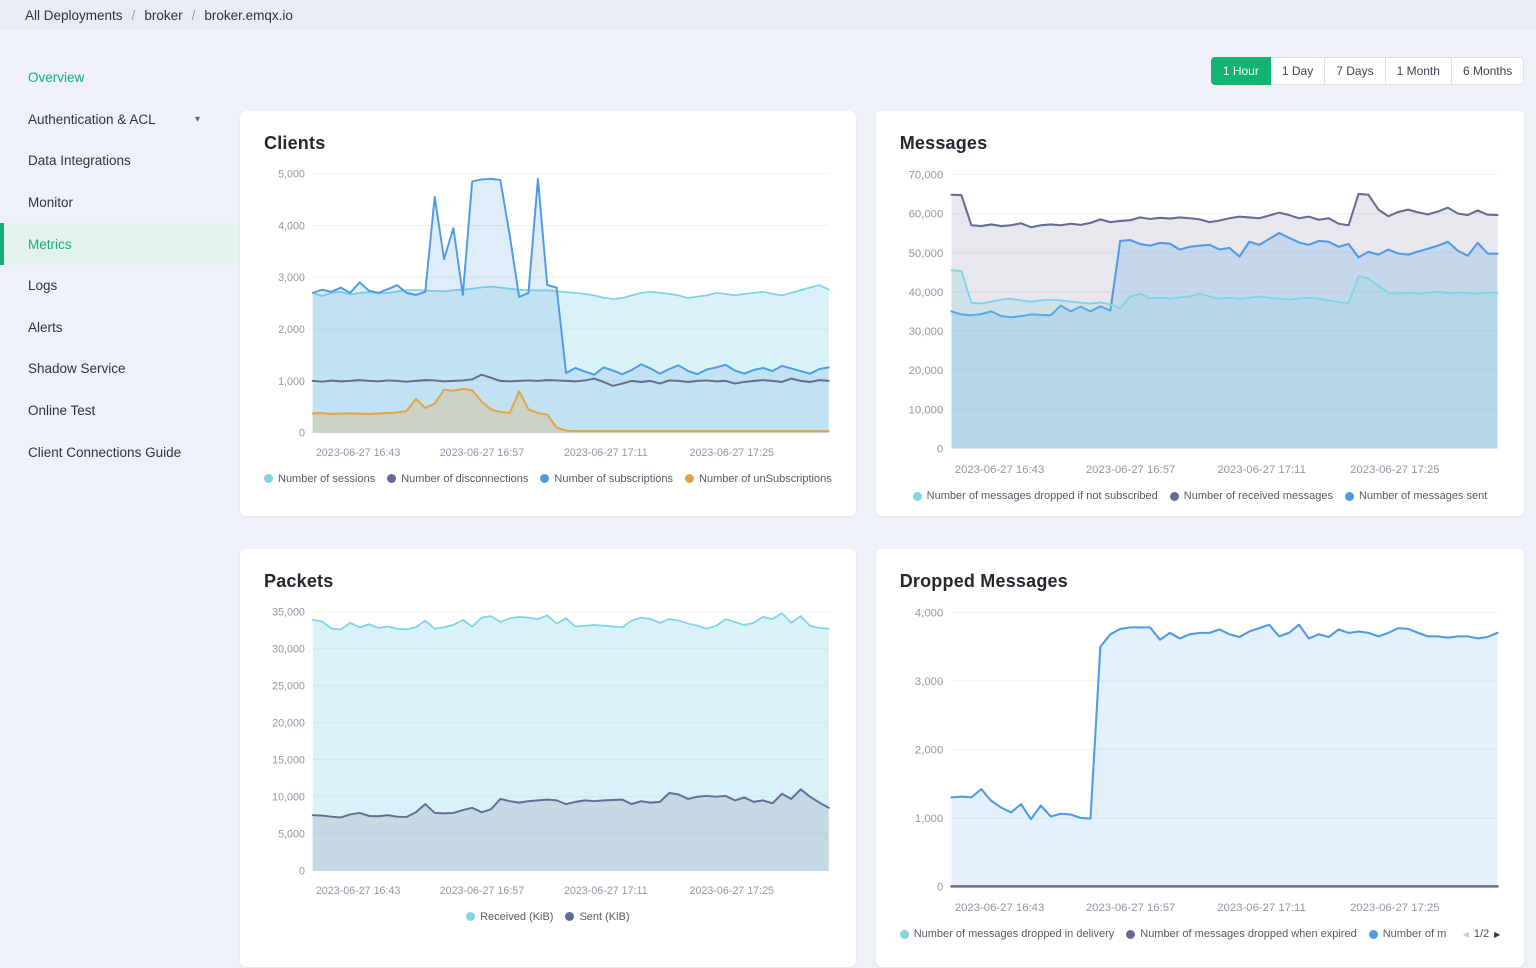 This screenshot has width=1536, height=968. Describe the element at coordinates (517, 916) in the screenshot. I see `legend-item-label: Received (KiB)` at that location.